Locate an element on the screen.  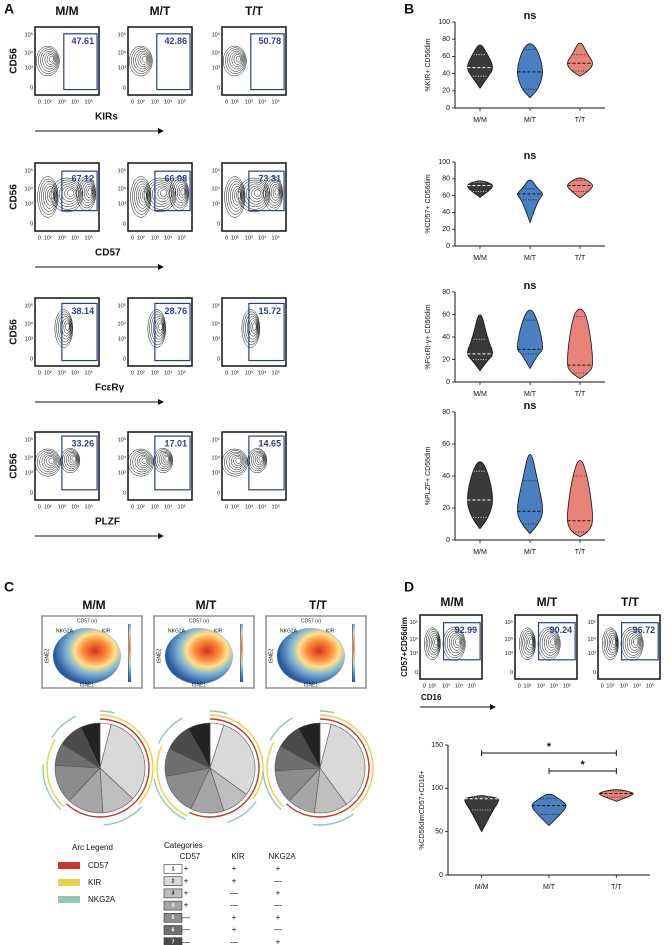
tsne-x-label: tSNE1 is located at coordinates (199, 685).